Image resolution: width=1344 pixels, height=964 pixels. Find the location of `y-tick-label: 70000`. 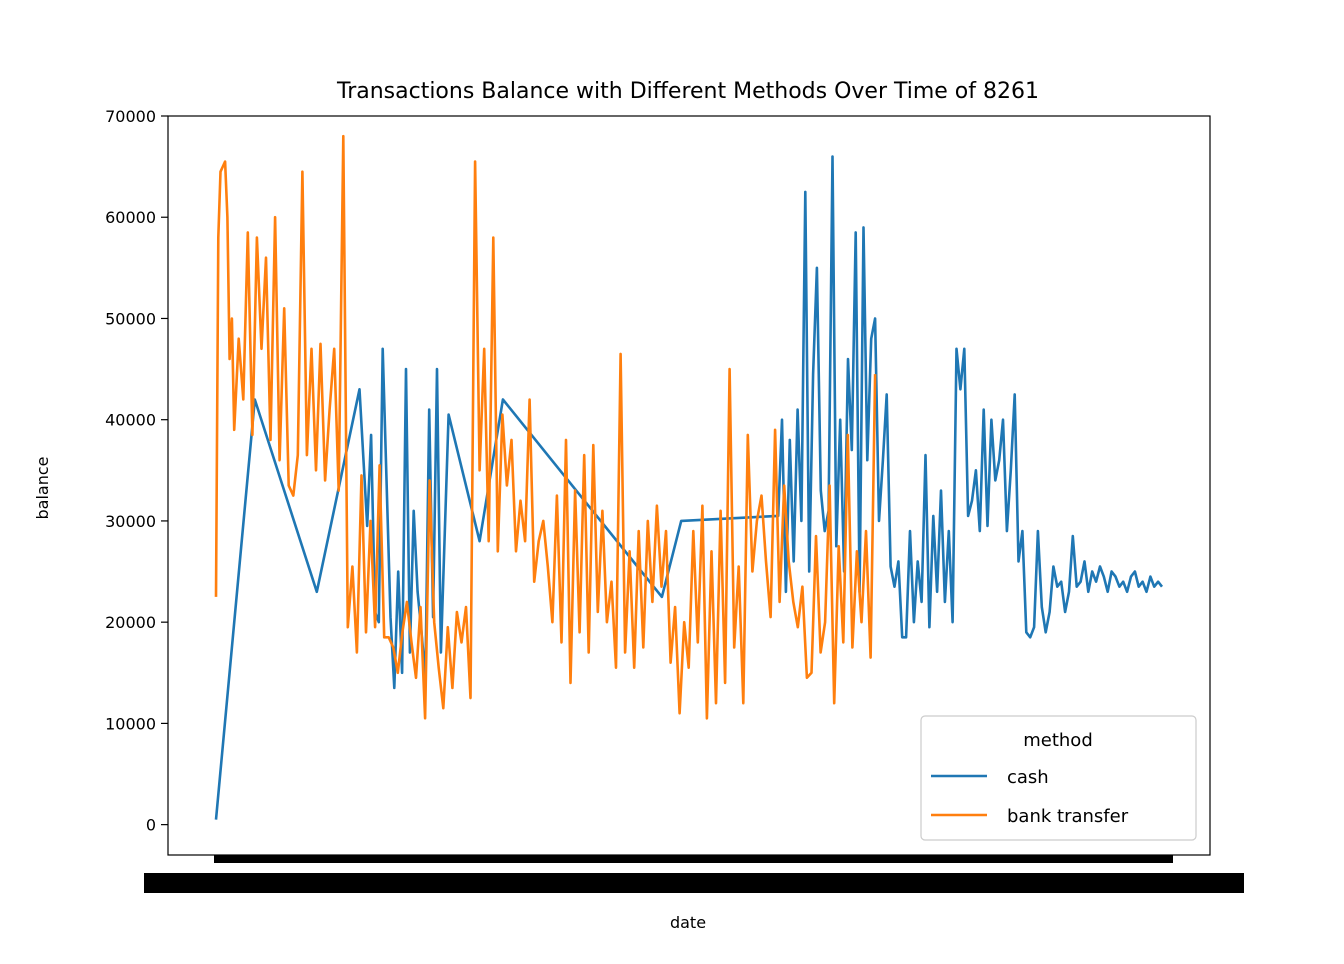

y-tick-label: 70000 is located at coordinates (130, 116).